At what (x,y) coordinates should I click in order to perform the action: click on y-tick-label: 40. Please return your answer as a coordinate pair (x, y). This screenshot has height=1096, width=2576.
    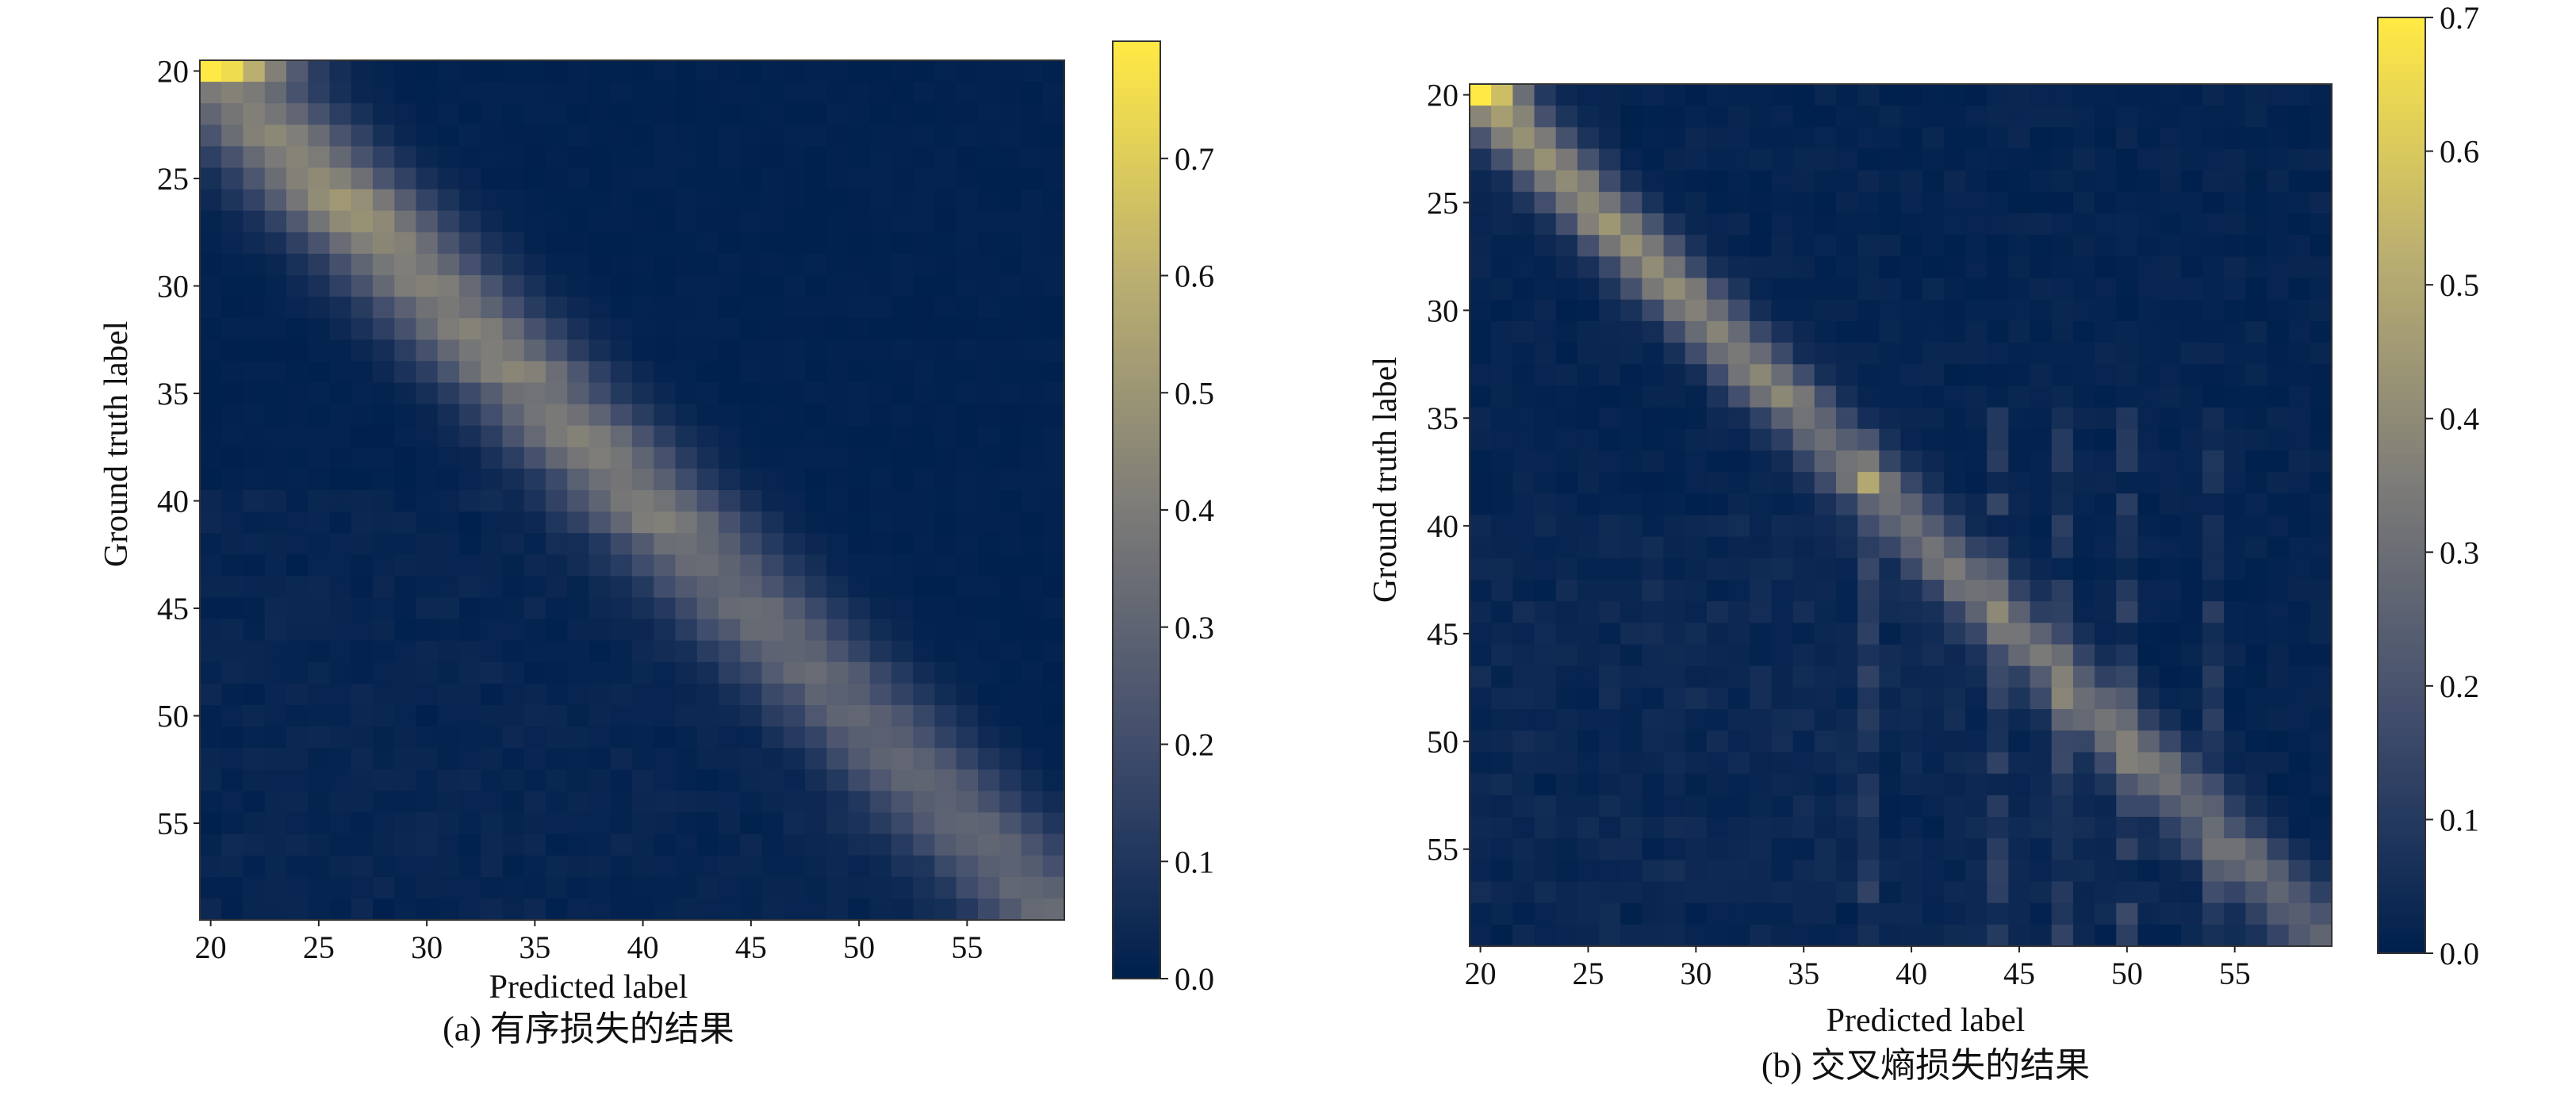
    Looking at the image, I should click on (1443, 526).